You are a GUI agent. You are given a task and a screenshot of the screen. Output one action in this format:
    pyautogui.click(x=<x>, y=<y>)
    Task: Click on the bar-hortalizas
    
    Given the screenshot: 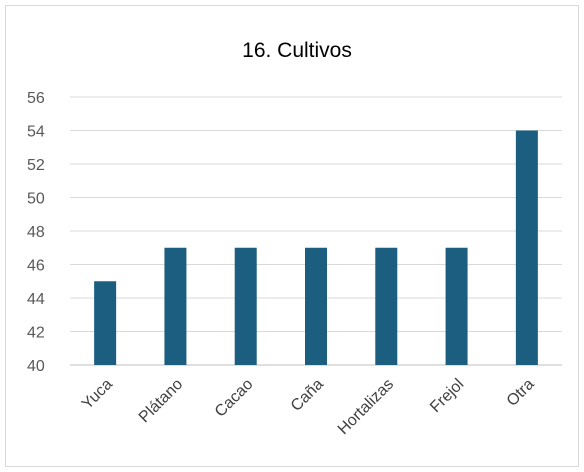 What is the action you would take?
    pyautogui.click(x=386, y=306)
    